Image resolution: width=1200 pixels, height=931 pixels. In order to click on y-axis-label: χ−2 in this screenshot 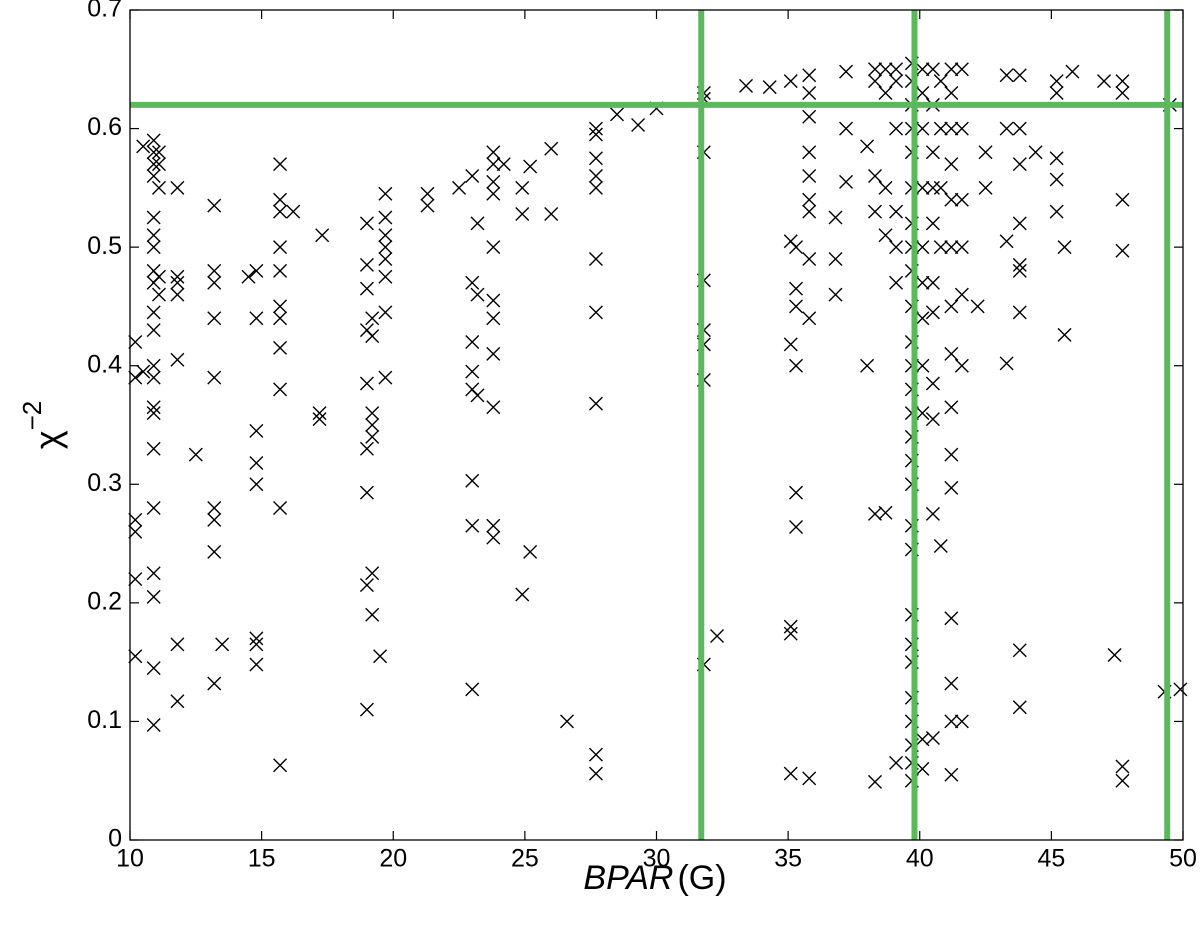, I will do `click(42, 425)`.